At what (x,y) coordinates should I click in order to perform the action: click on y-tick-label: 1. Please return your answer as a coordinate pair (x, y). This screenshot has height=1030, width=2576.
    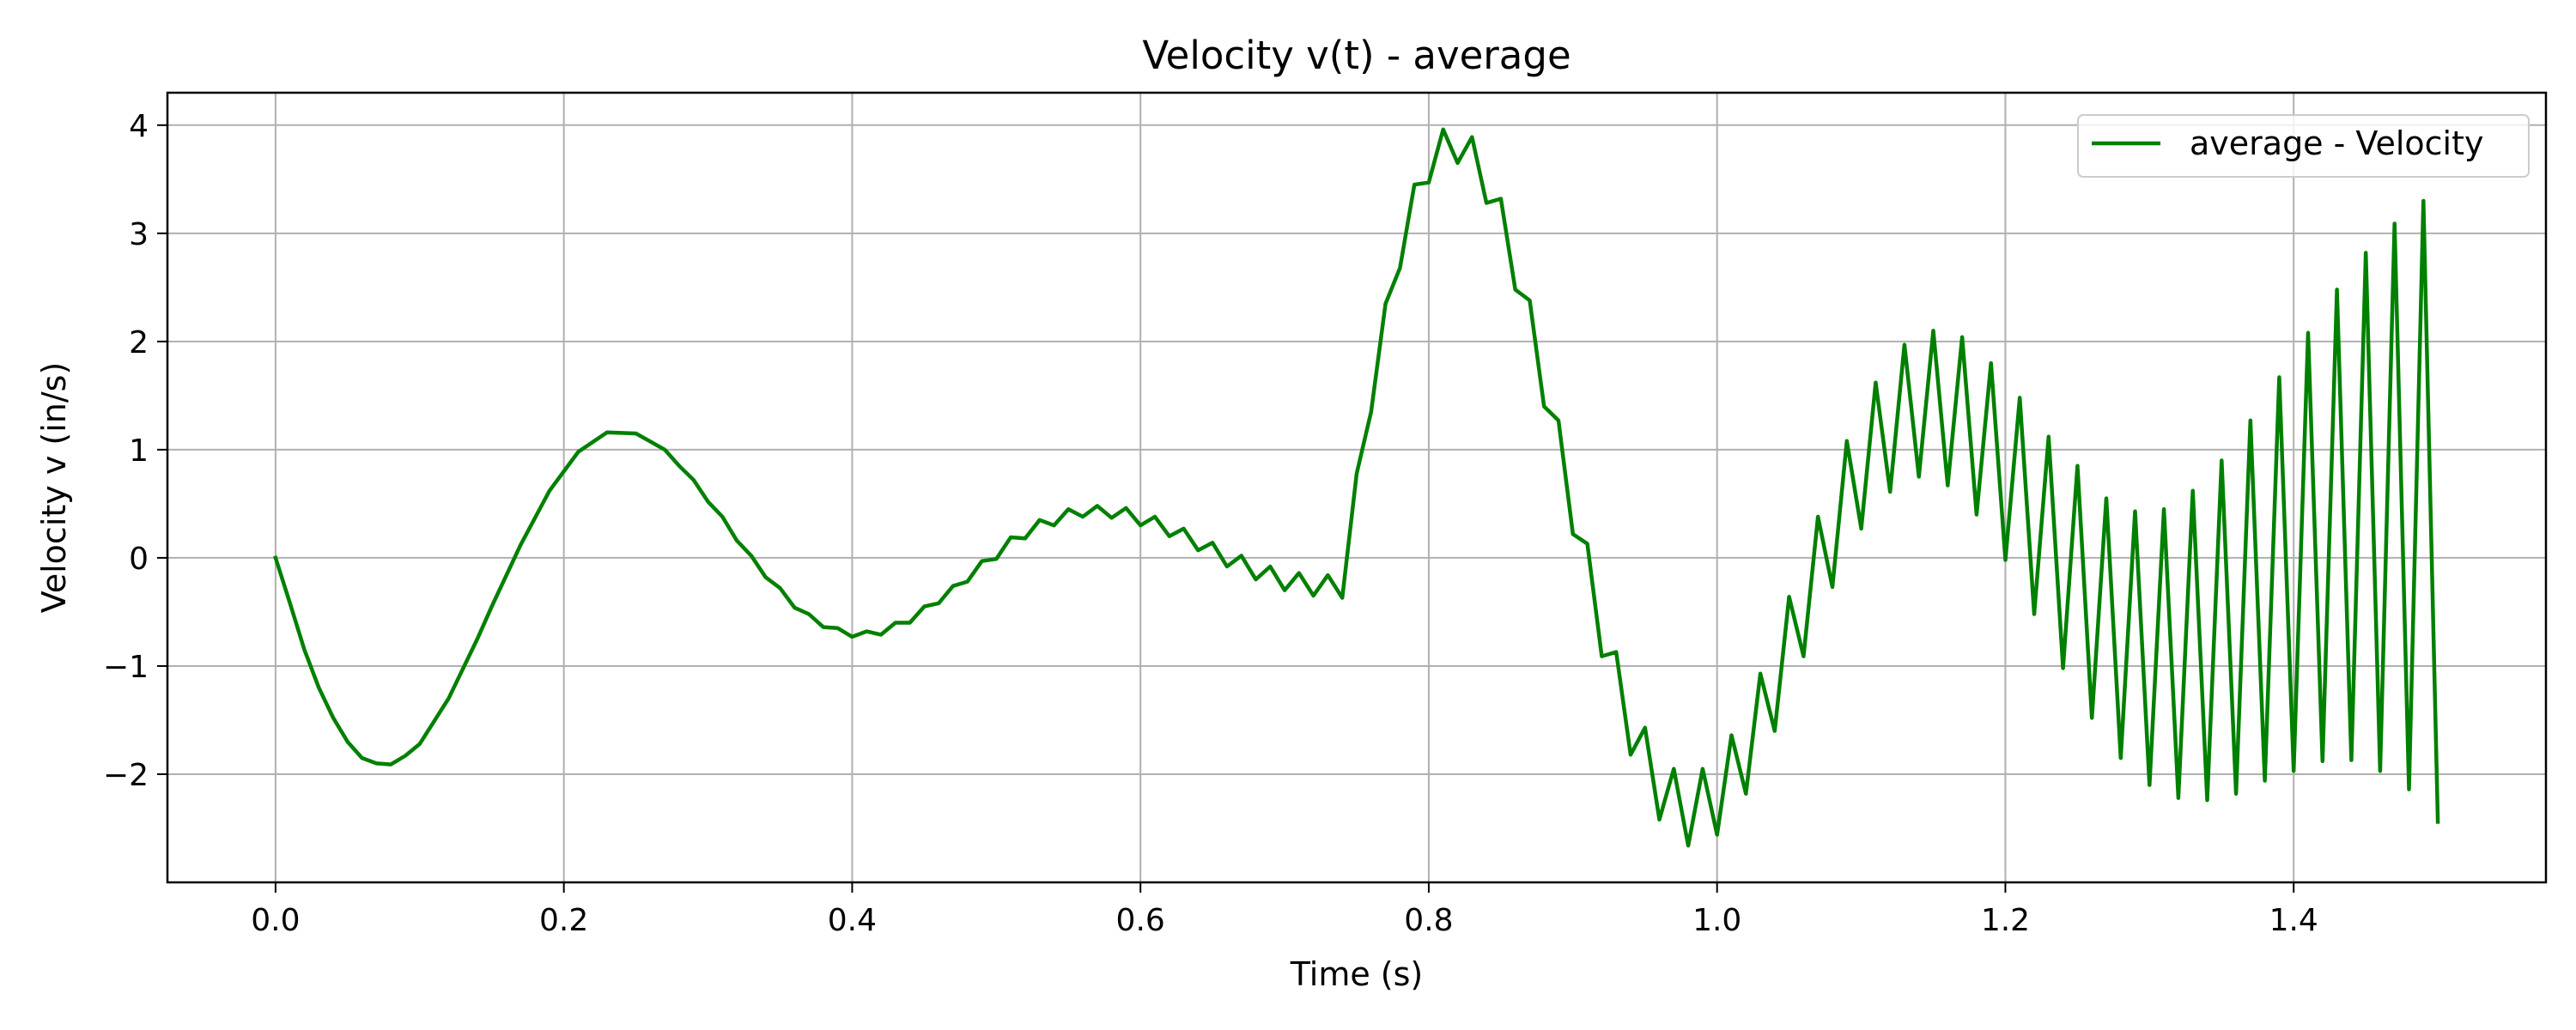
    Looking at the image, I should click on (139, 451).